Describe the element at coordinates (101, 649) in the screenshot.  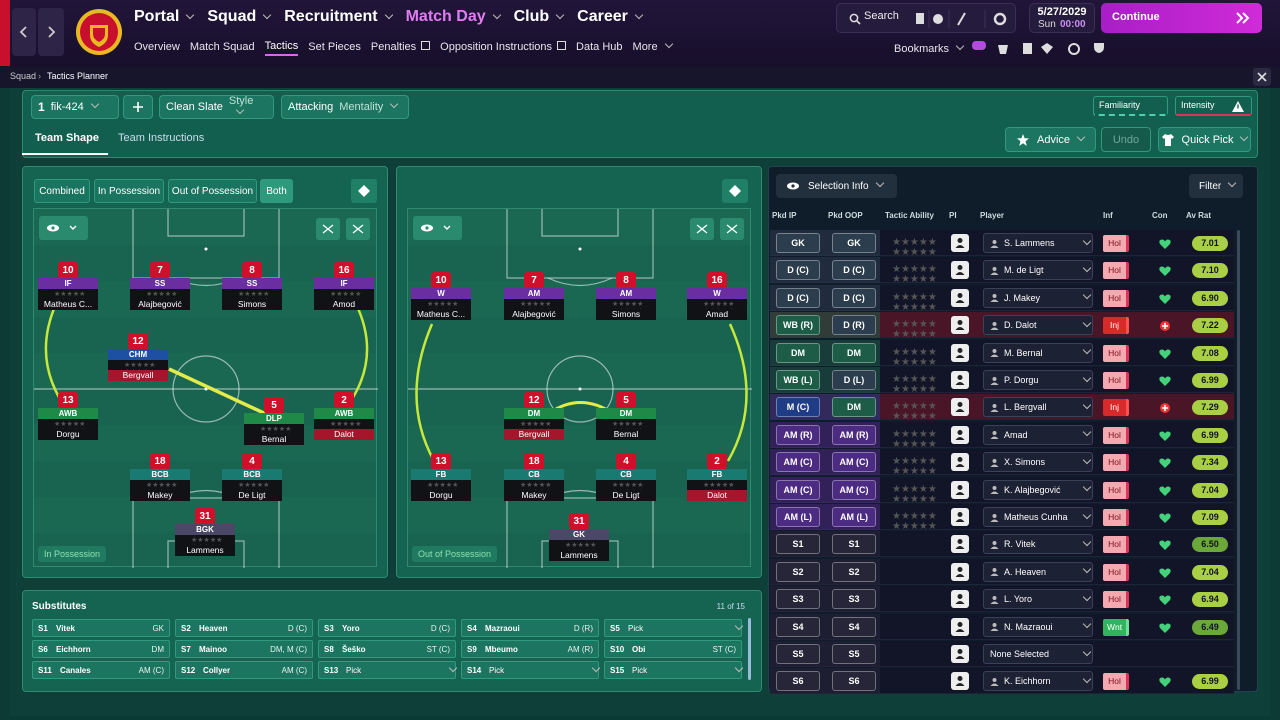
I see `substitute-slot: S6 Eichhorn DM` at that location.